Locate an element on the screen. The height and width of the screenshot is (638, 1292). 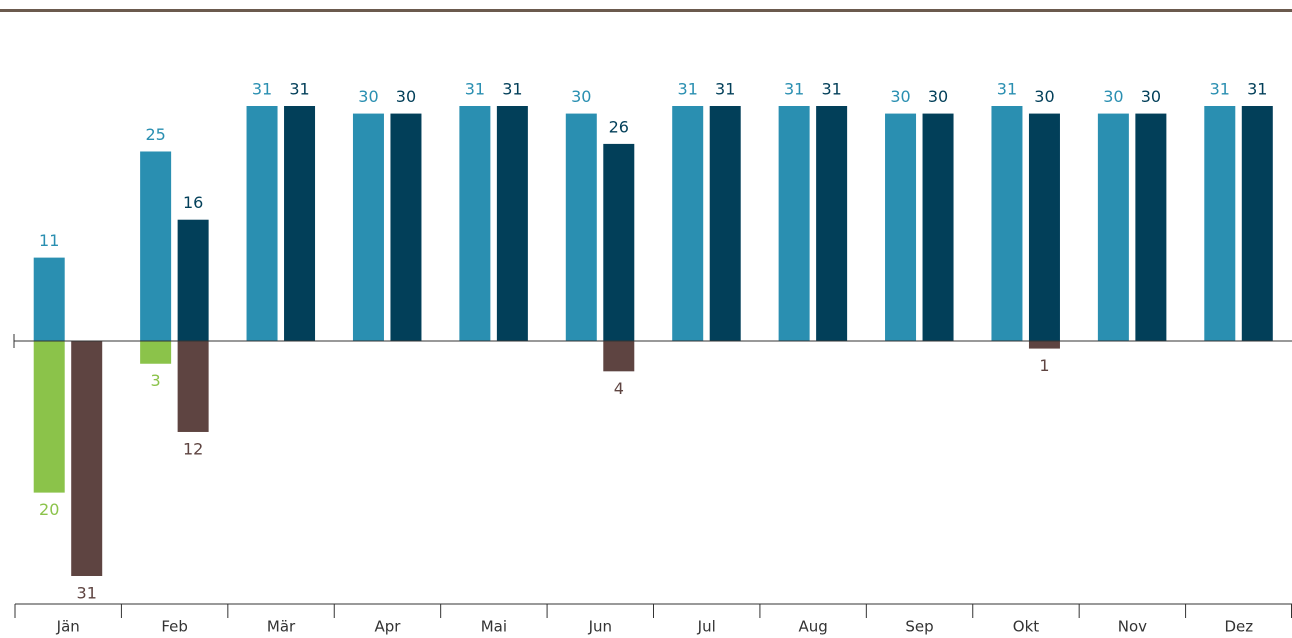
value-label: 16 is located at coordinates (193, 202).